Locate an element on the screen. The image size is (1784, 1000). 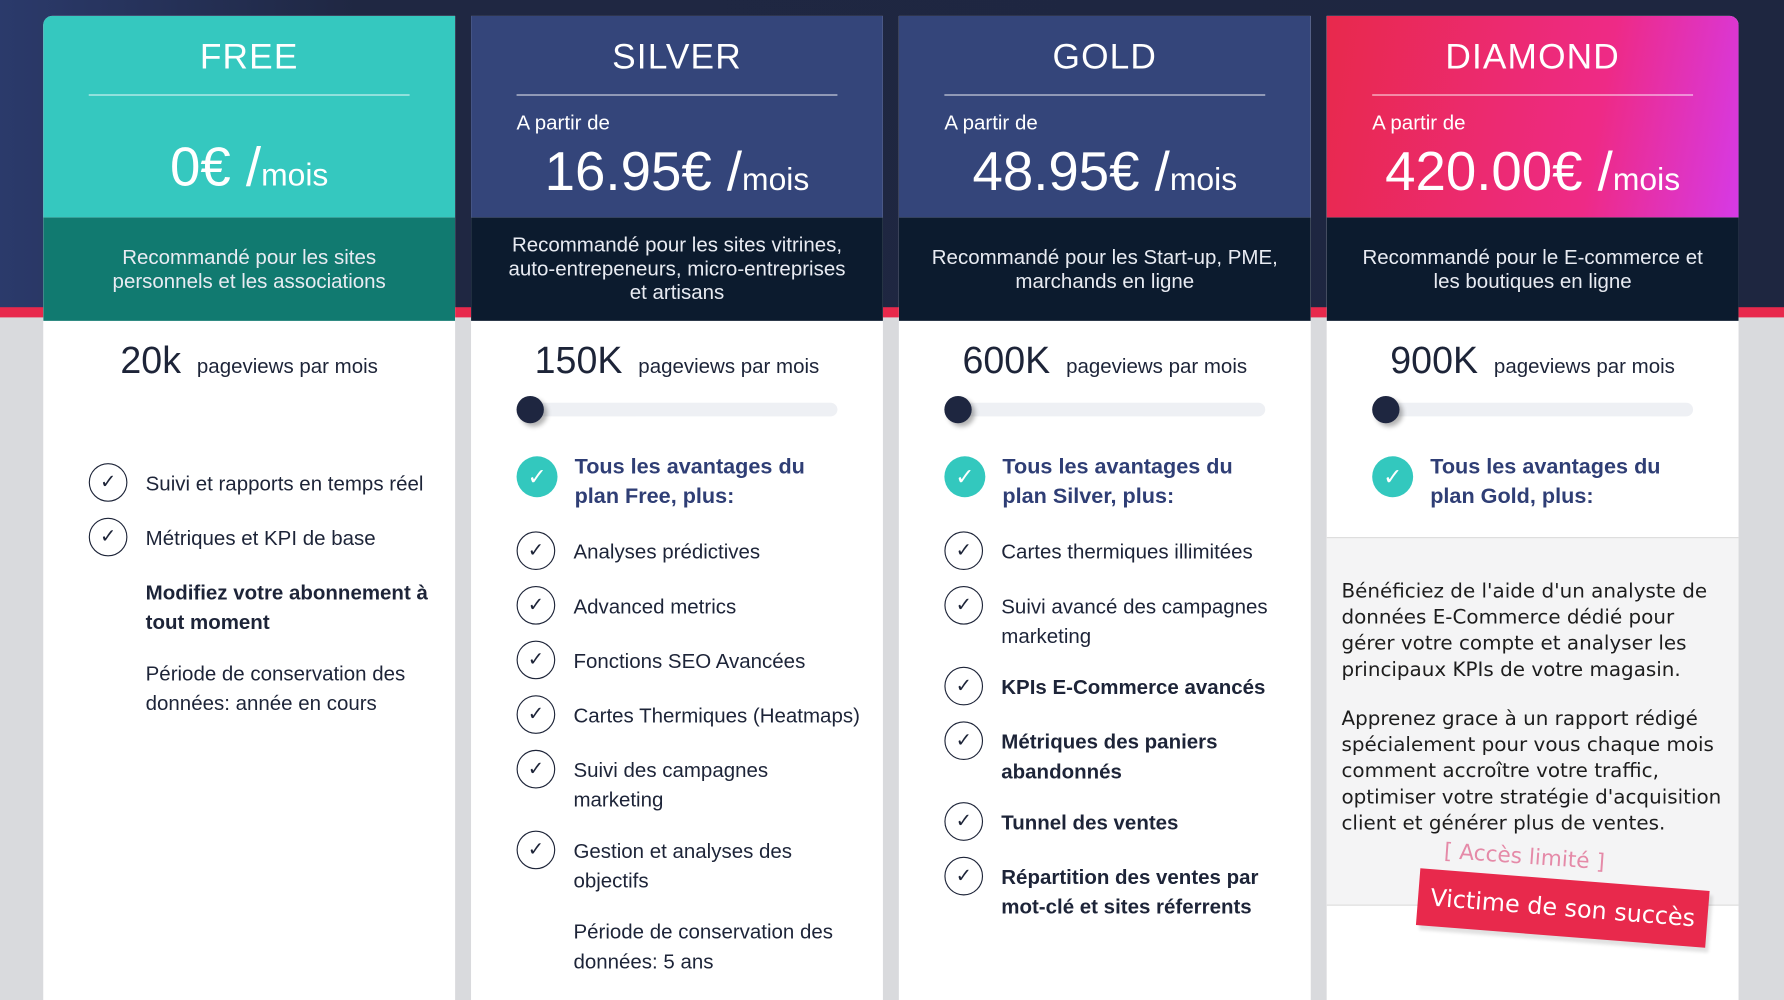
feature-item: ✓ Tunnel des ventes is located at coordinates (1116, 821).